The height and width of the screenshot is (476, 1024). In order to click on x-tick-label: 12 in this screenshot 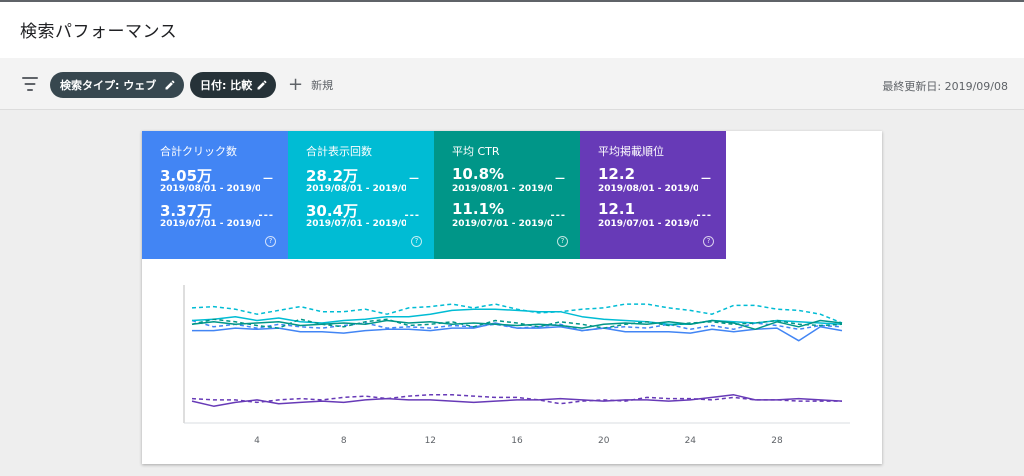, I will do `click(430, 441)`.